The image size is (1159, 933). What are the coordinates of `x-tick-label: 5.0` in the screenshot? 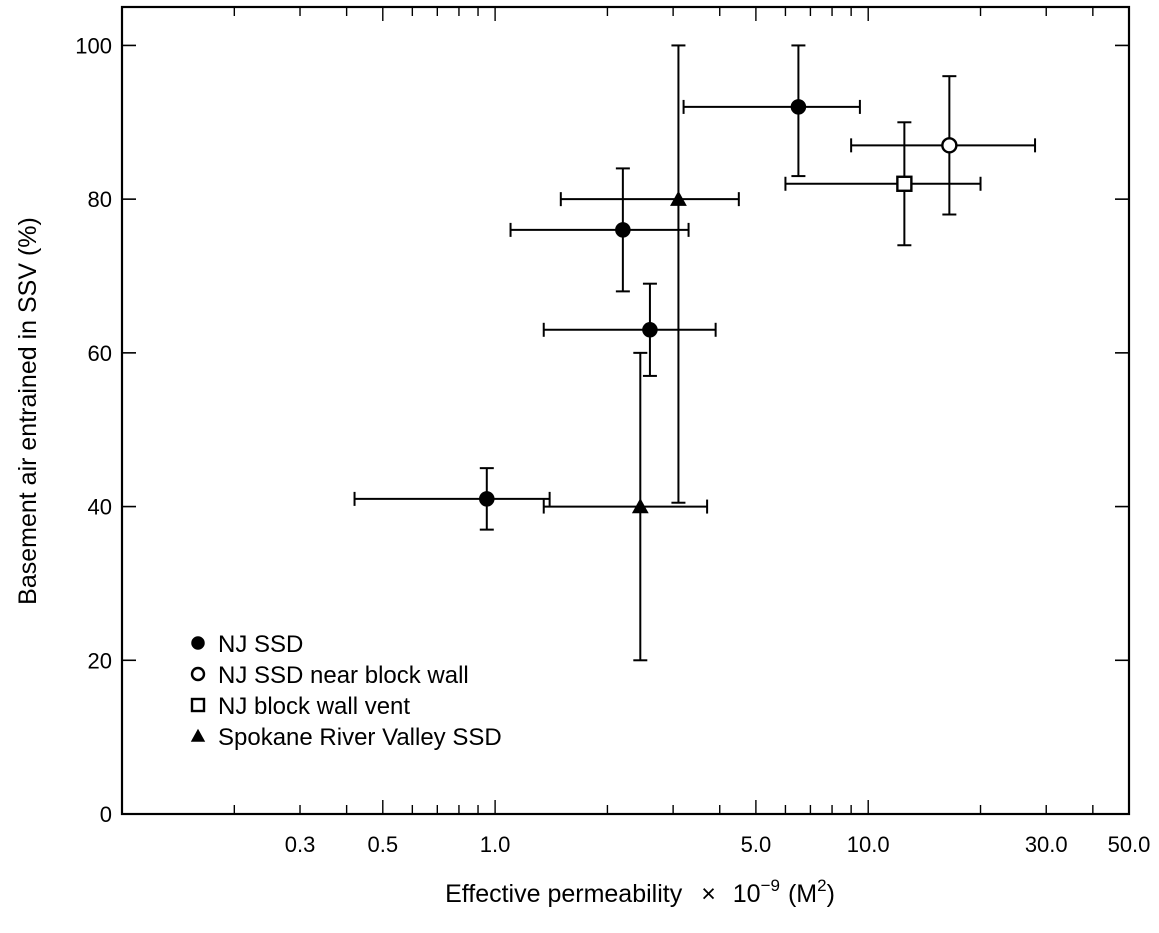 It's located at (756, 844).